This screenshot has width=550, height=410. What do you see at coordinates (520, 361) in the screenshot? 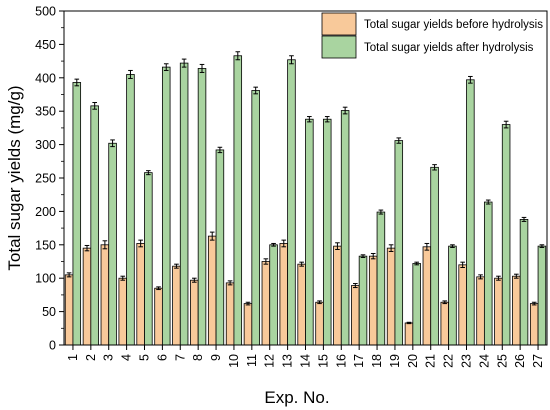
I see `x-tick-label-26: 26` at bounding box center [520, 361].